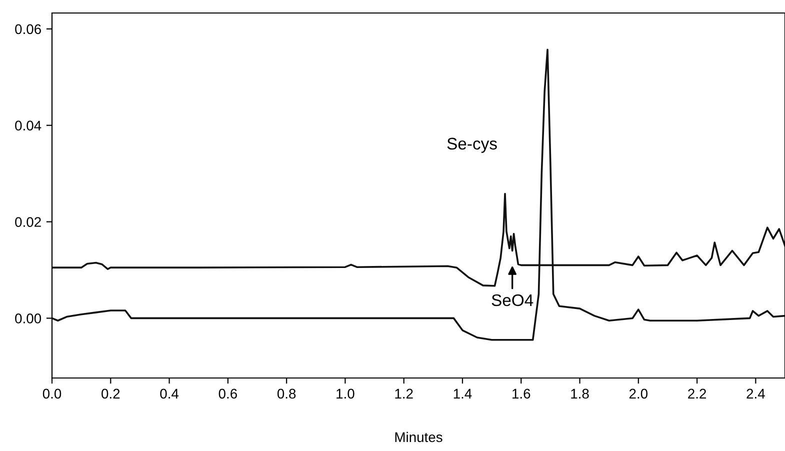 This screenshot has width=785, height=451. Describe the element at coordinates (580, 393) in the screenshot. I see `x-tick-label: 1.8` at that location.